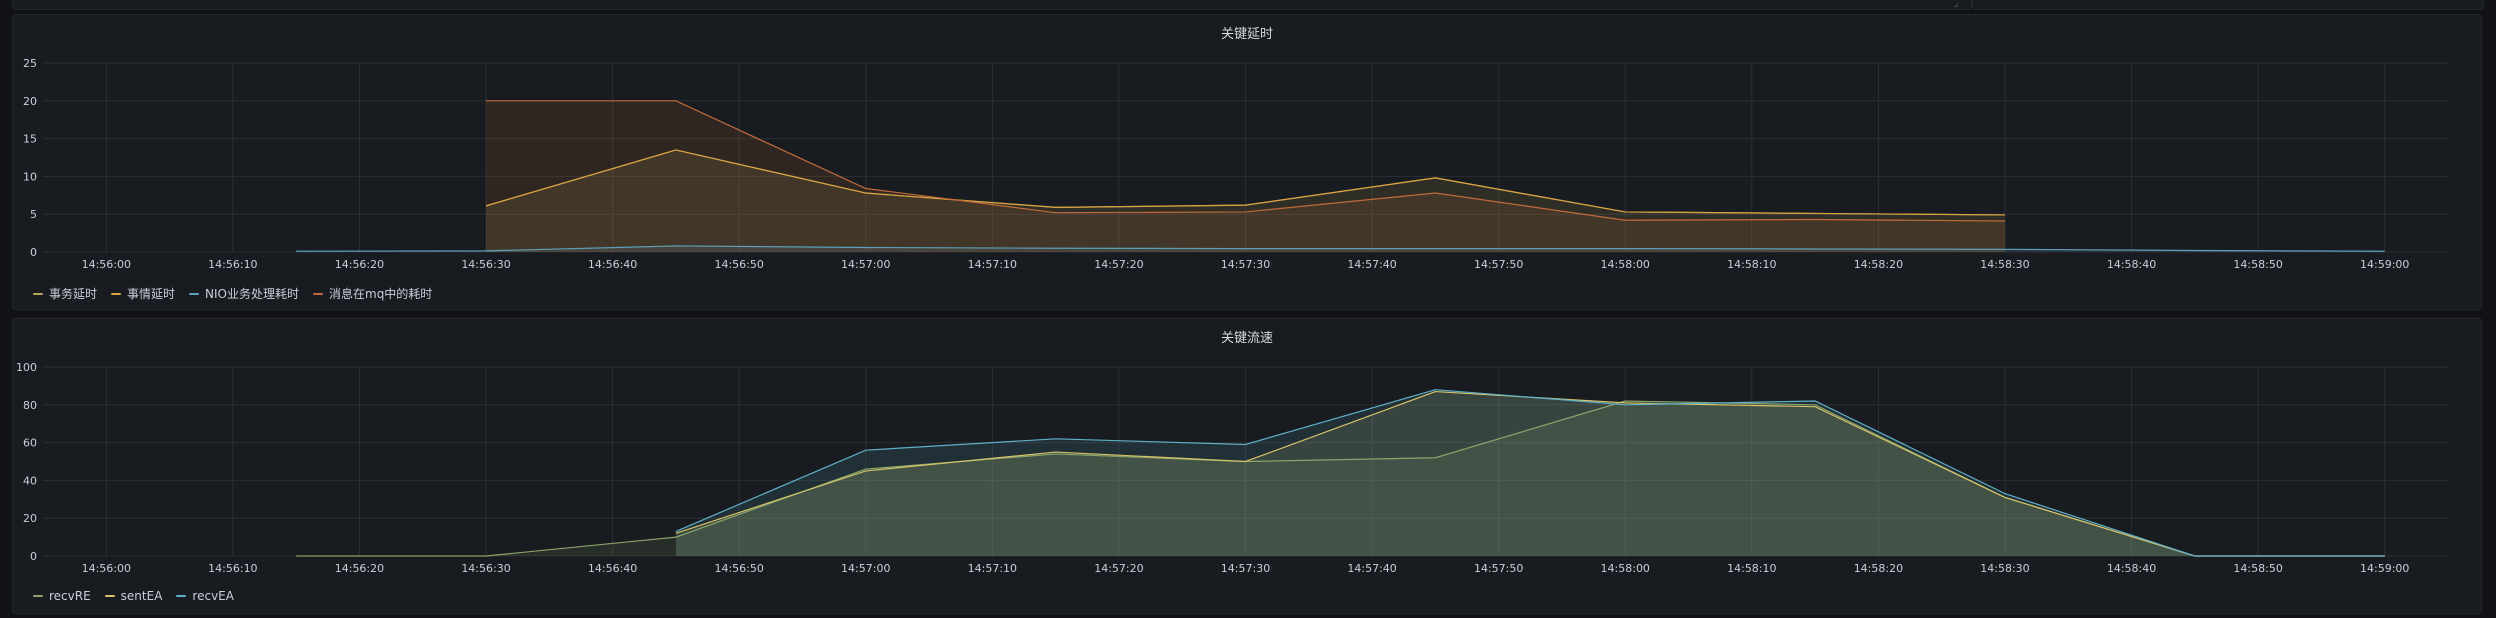 The height and width of the screenshot is (618, 2496). Describe the element at coordinates (141, 596) in the screenshot. I see `legend-label: sentEA` at that location.